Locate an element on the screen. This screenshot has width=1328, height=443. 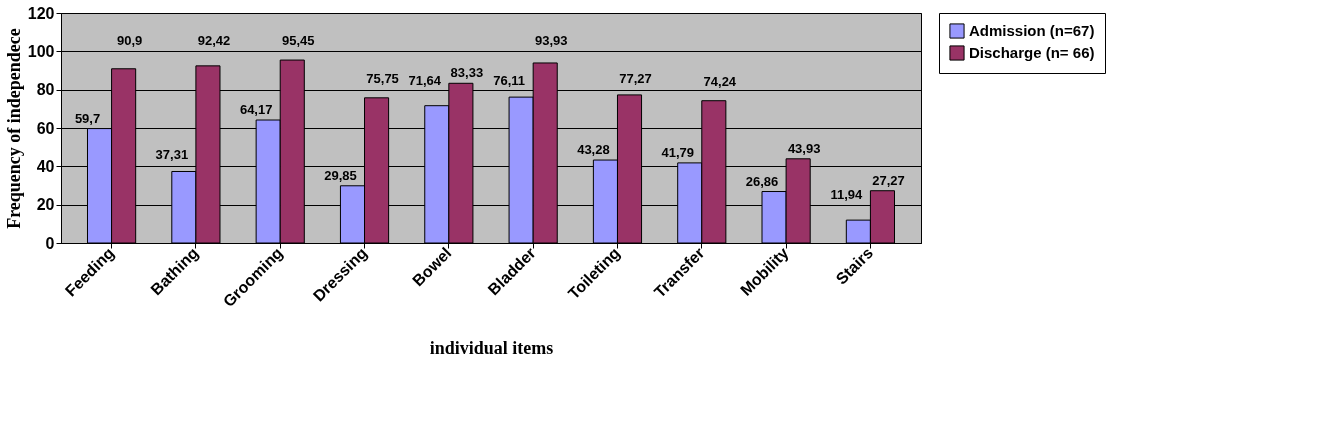
y-axis-title: Frequency of independece is located at coordinates (13, 128).